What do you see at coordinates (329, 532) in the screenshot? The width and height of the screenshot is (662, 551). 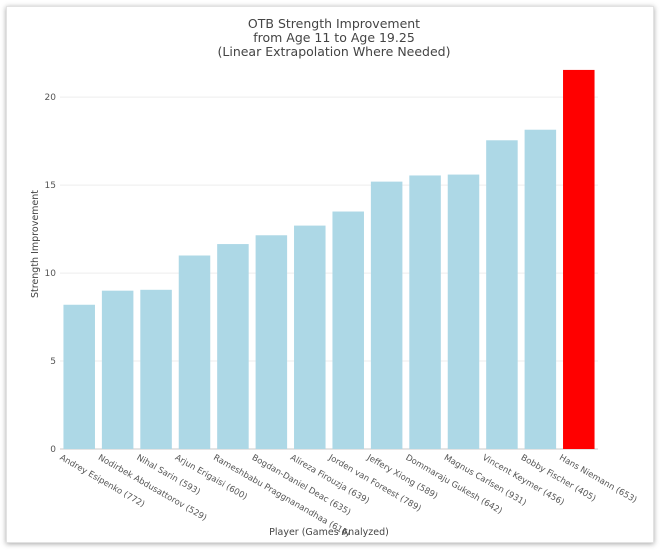 I see `x-axis-label: Player (Games Analyzed)` at bounding box center [329, 532].